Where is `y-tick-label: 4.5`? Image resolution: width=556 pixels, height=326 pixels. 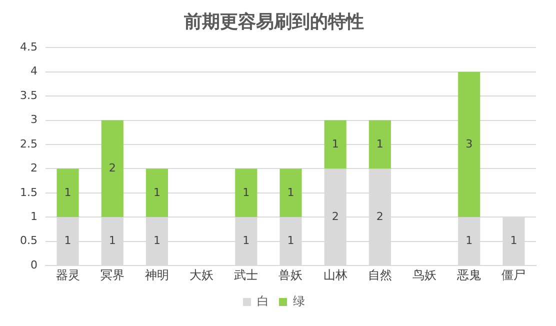
y-tick-label: 4.5 is located at coordinates (29, 47).